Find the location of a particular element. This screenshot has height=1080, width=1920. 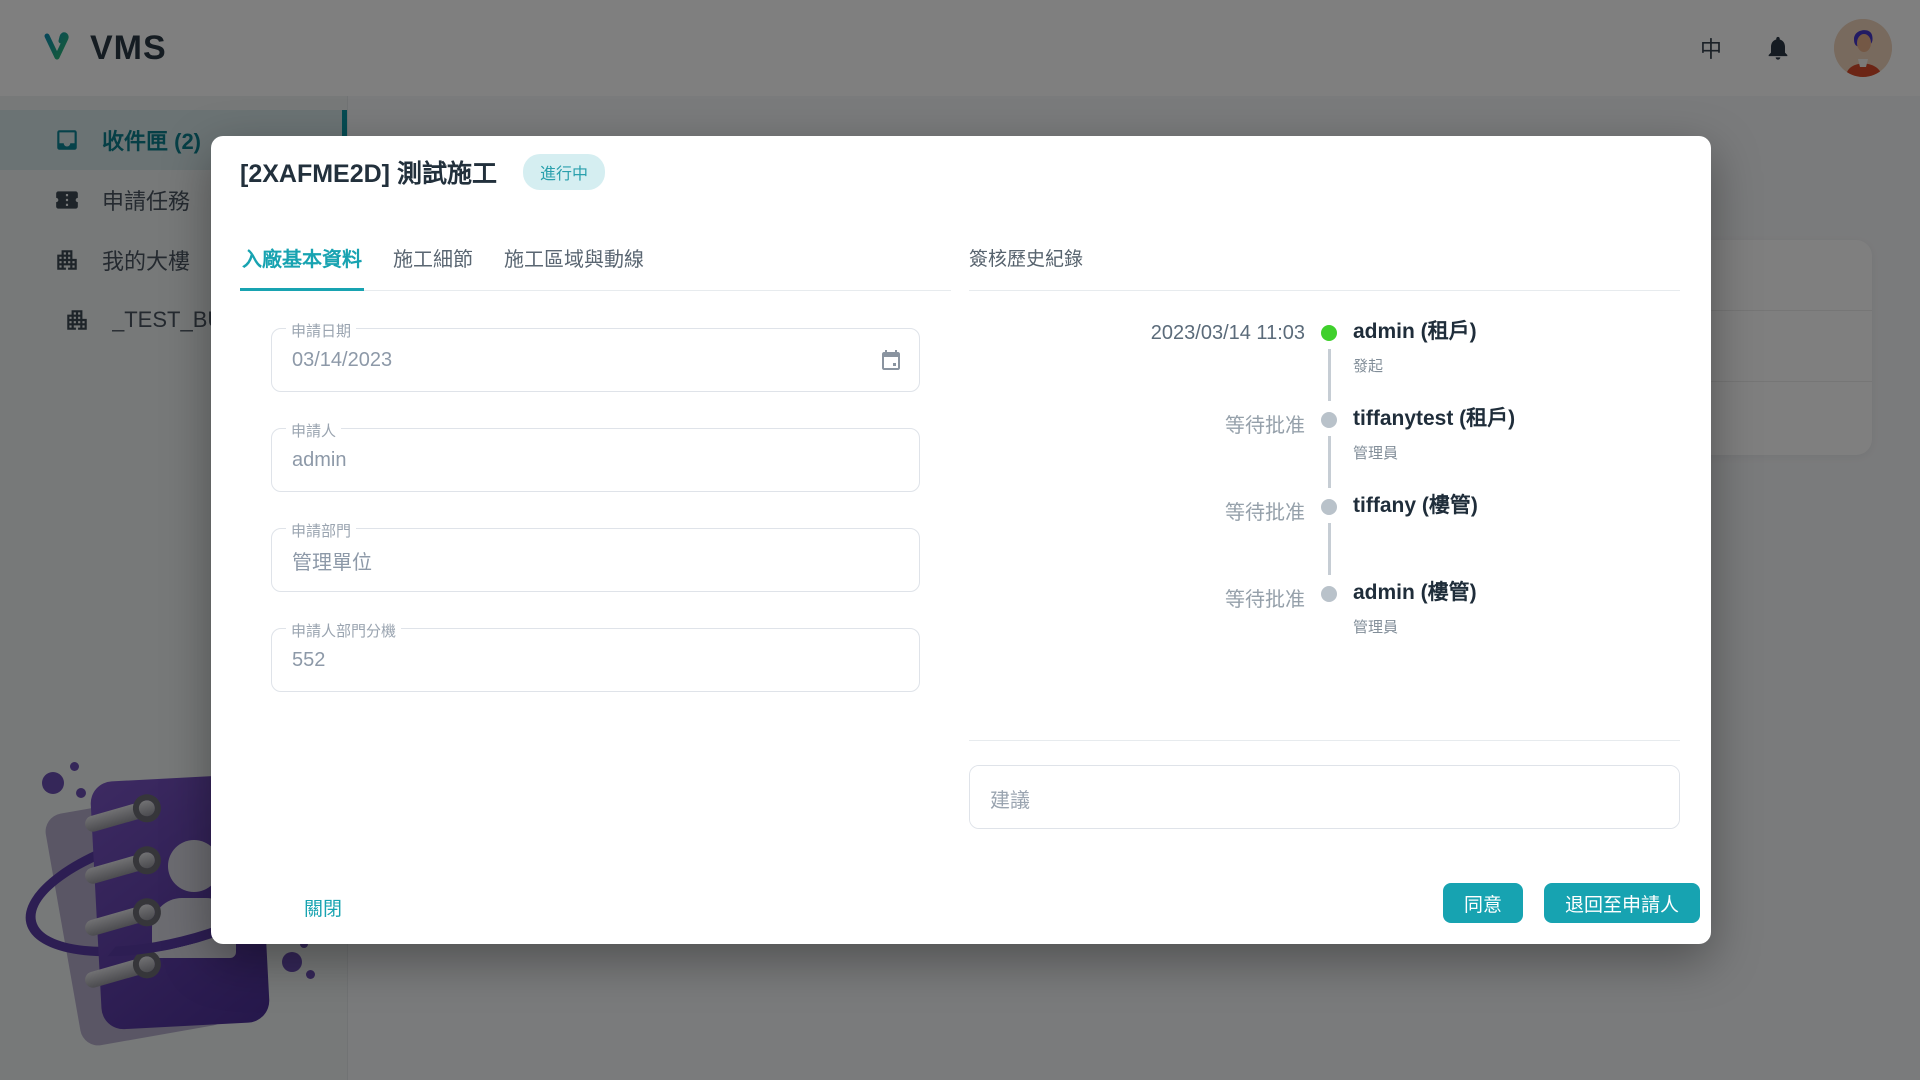

tab-construction-area-route: 施工區域與動線 is located at coordinates (574, 260).